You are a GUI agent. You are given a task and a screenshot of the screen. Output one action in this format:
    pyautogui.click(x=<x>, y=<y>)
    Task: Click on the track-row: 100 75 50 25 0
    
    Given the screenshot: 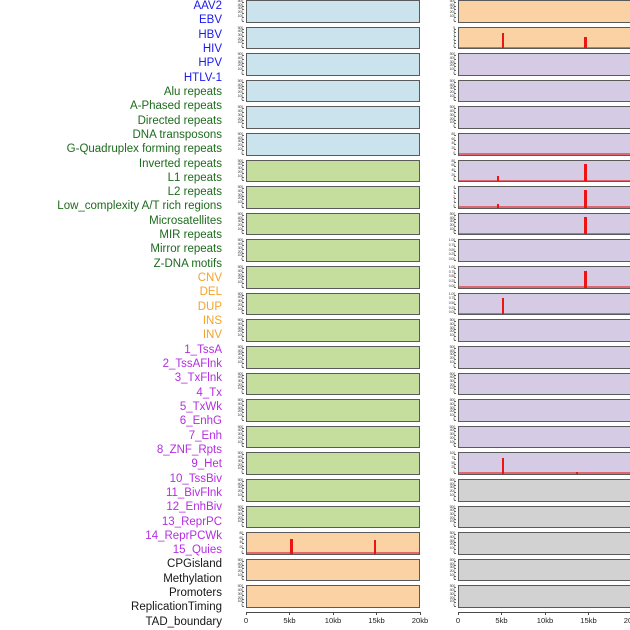 What is the action you would take?
    pyautogui.click(x=533, y=463)
    